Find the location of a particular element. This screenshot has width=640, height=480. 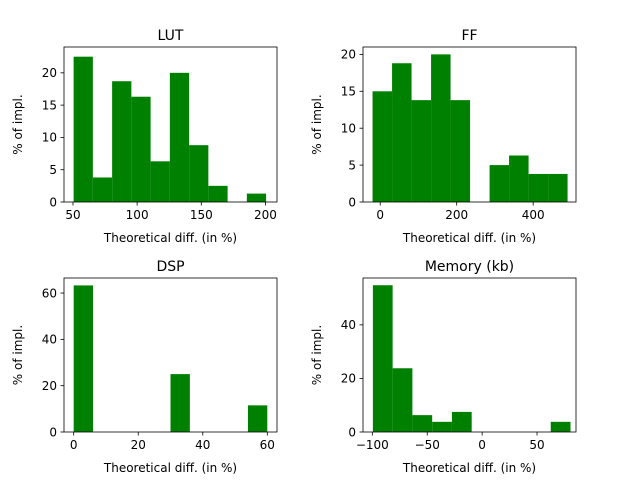

x-tick-label: 400 is located at coordinates (533, 215).